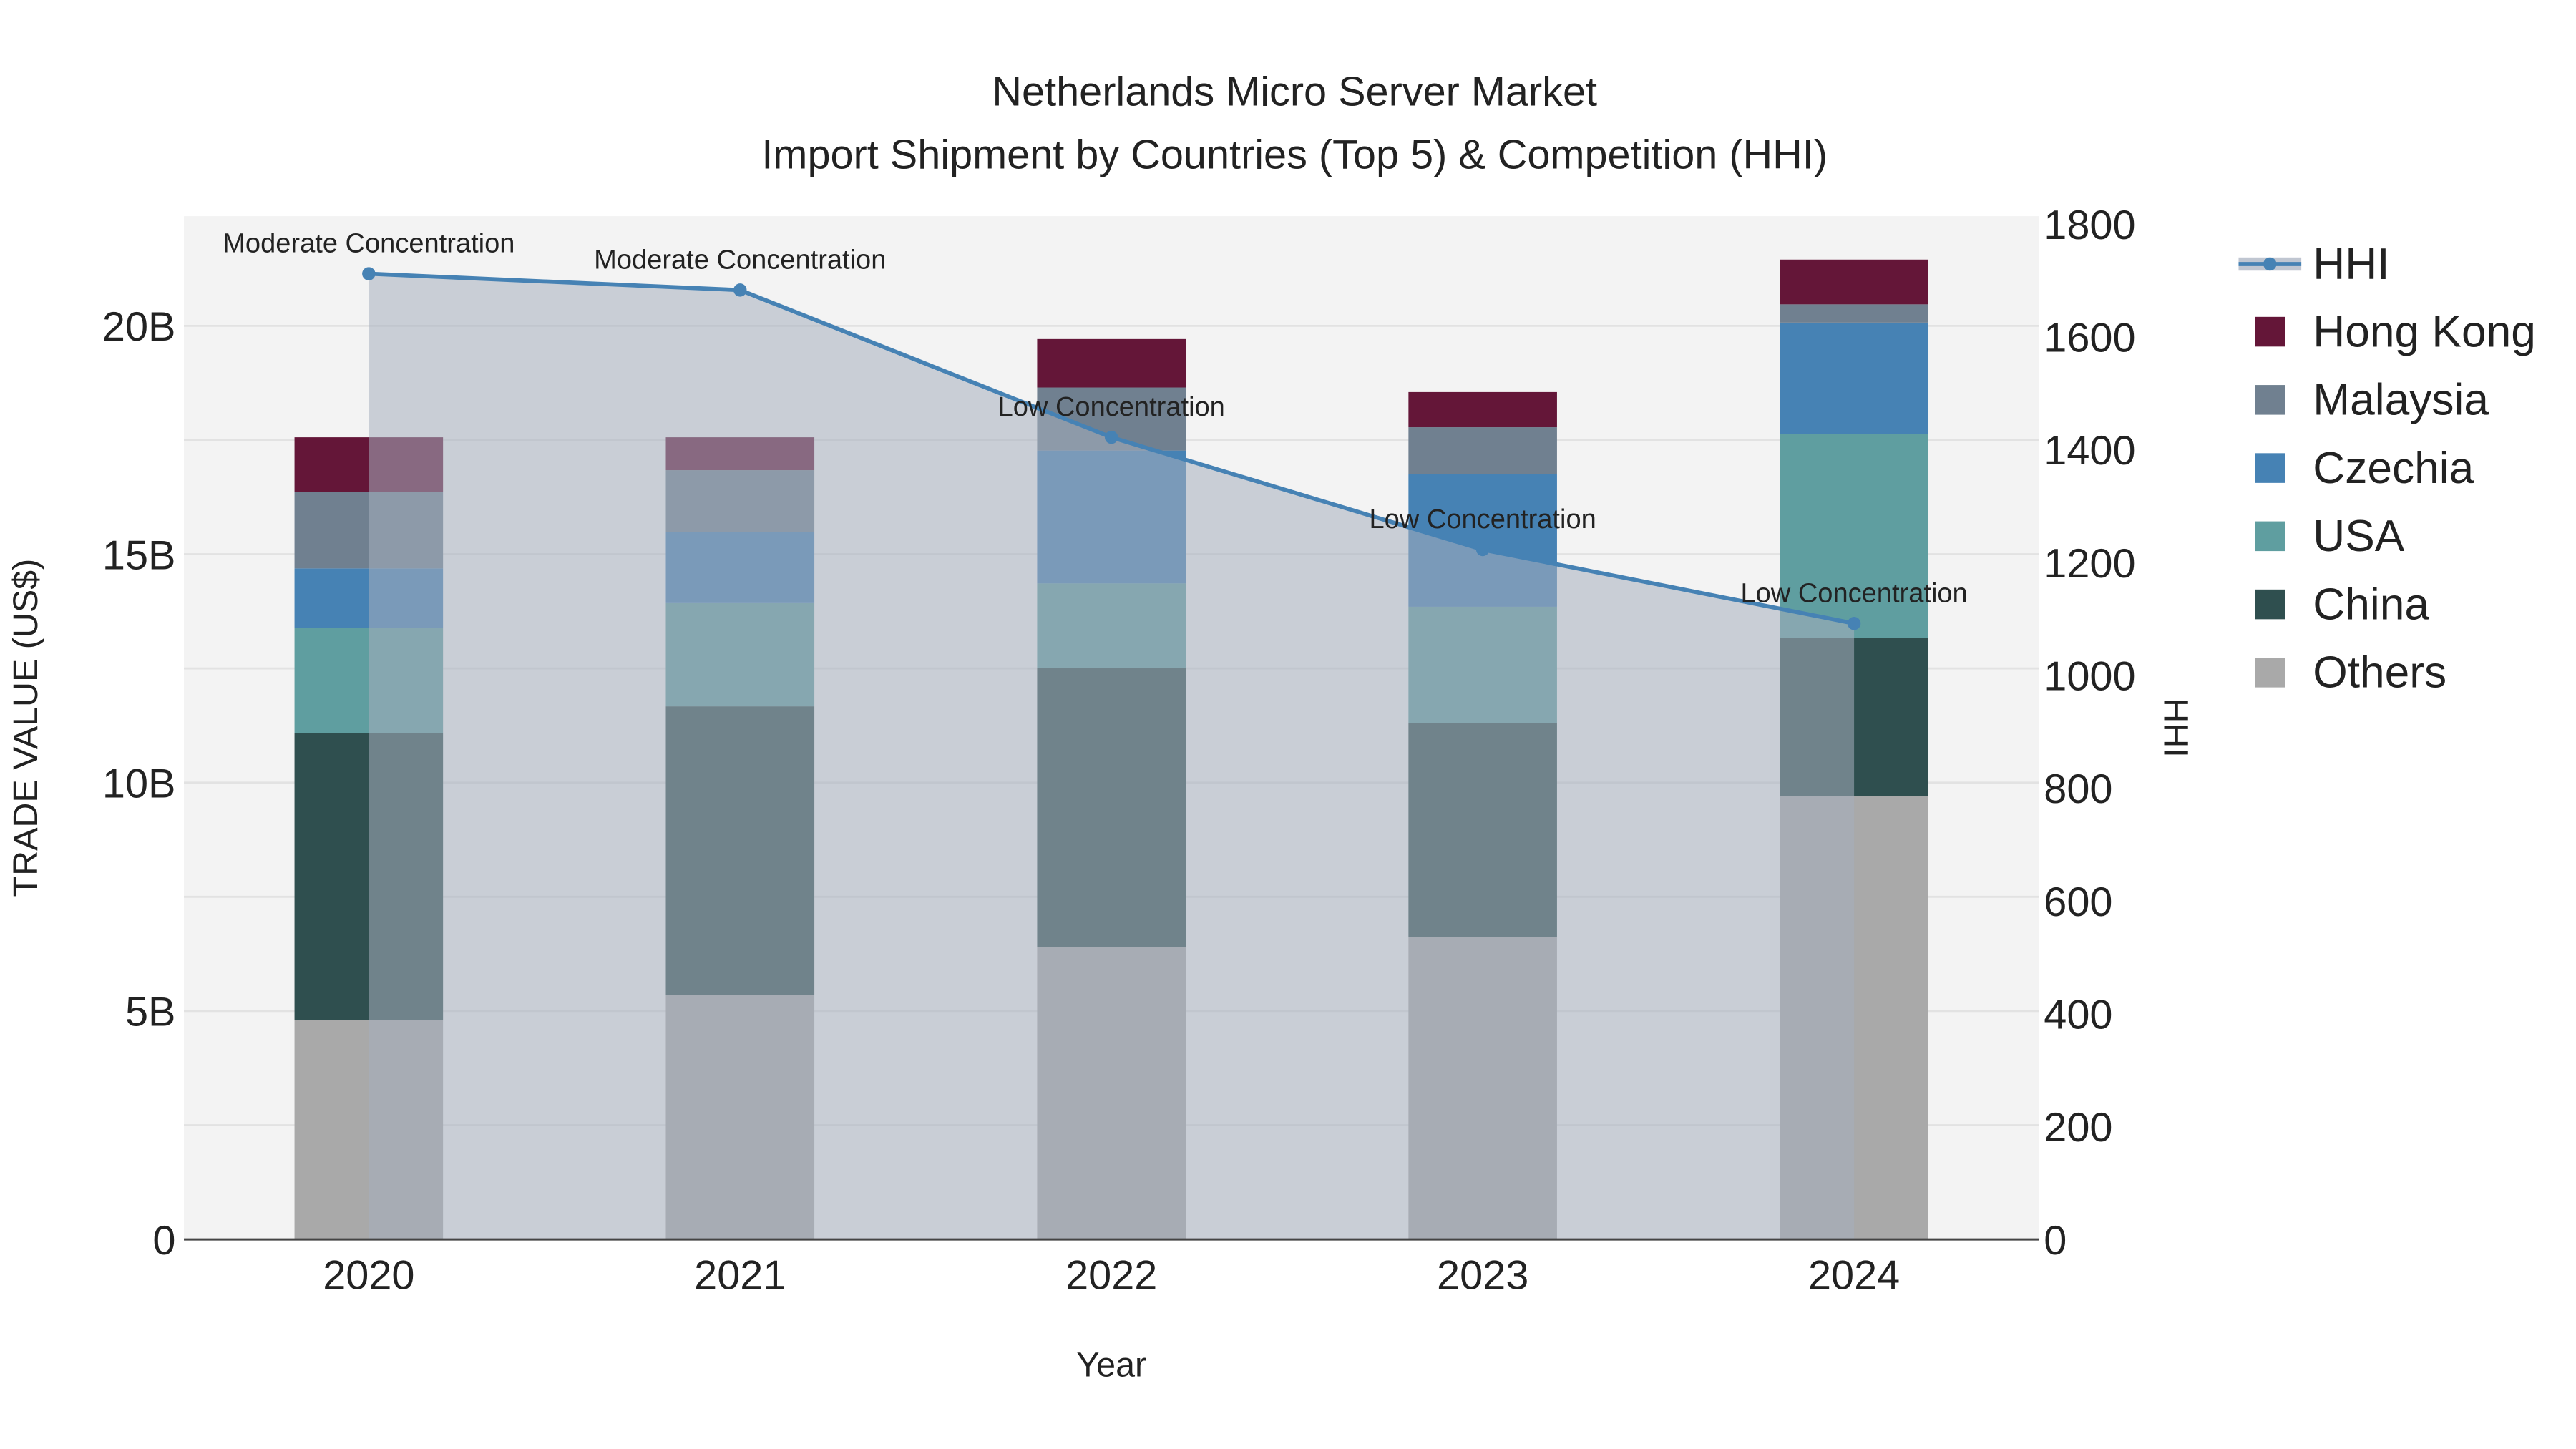  What do you see at coordinates (2401, 400) in the screenshot?
I see `legend-label: Malaysia` at bounding box center [2401, 400].